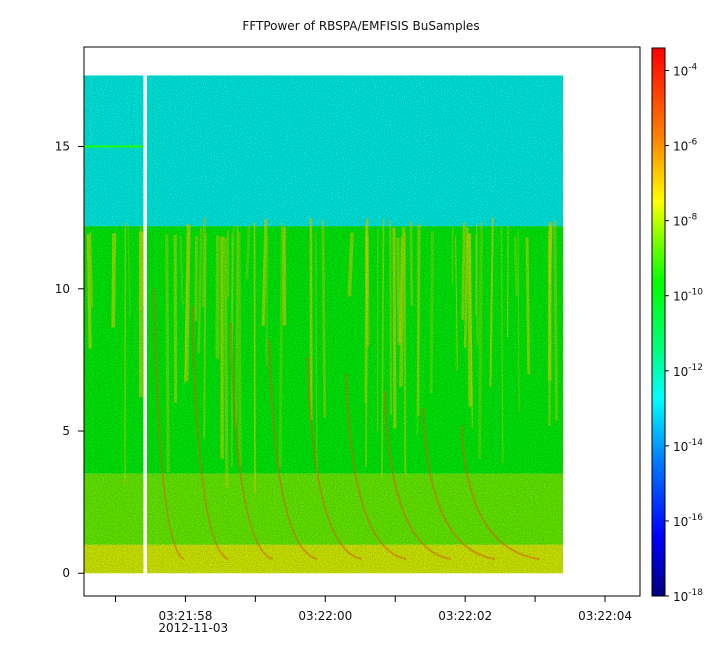  I want to click on y-tick-label-1: 5, so click(66, 431).